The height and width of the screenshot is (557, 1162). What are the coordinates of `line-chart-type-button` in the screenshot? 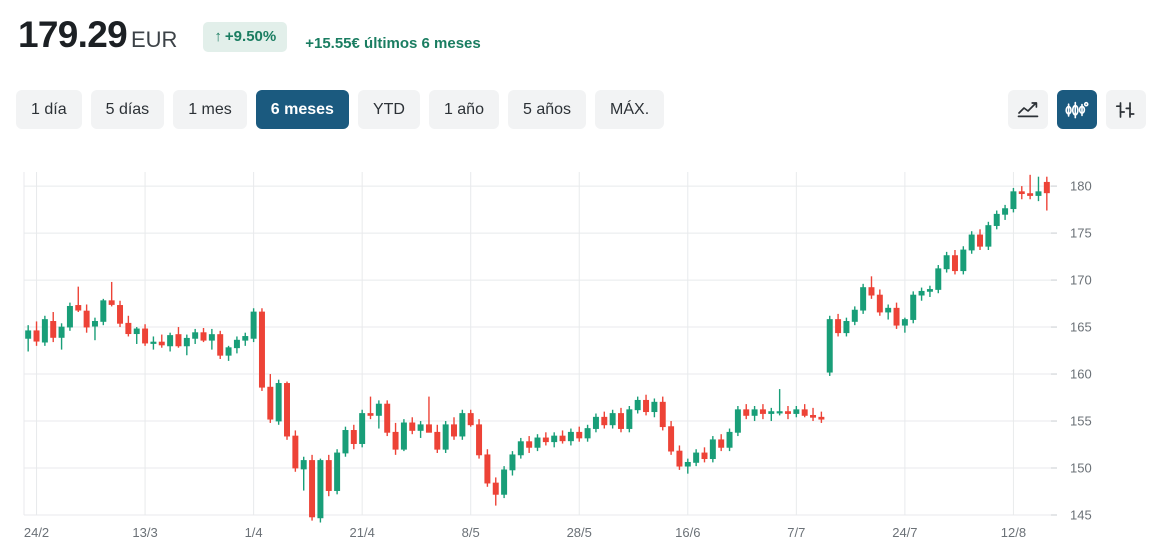 It's located at (1028, 109).